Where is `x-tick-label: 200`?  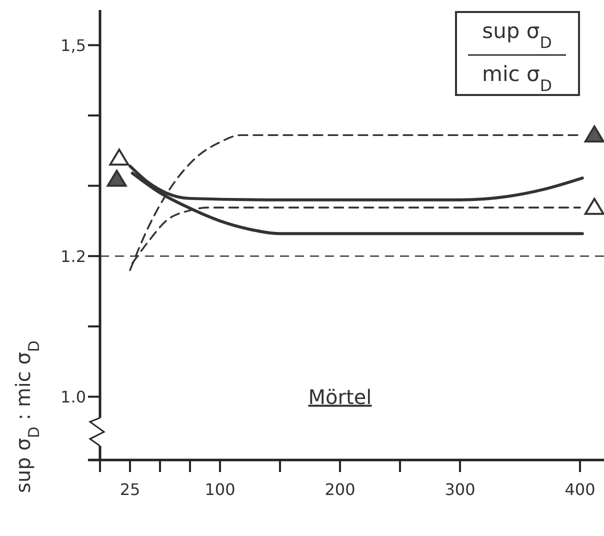
x-tick-label: 200 is located at coordinates (340, 489).